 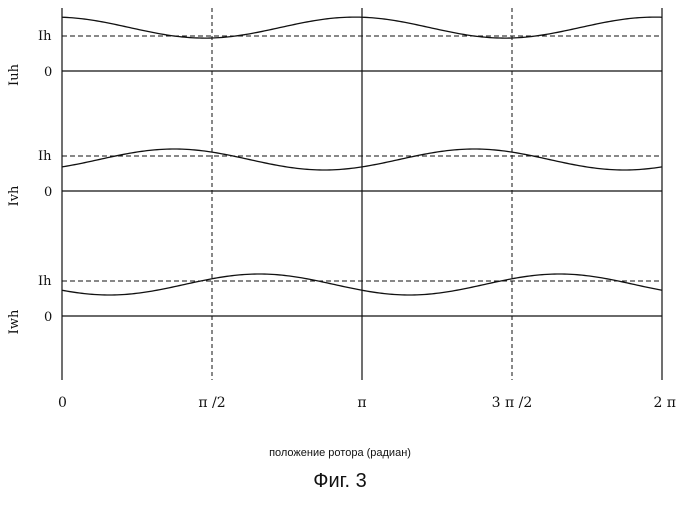 I want to click on x-tick-label-1: 0, so click(x=62, y=403).